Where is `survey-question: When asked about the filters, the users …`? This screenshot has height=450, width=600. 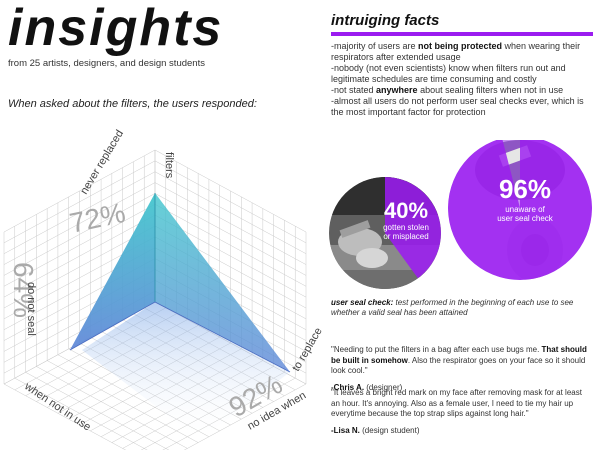
survey-question: When asked about the filters, the users … is located at coordinates (132, 104).